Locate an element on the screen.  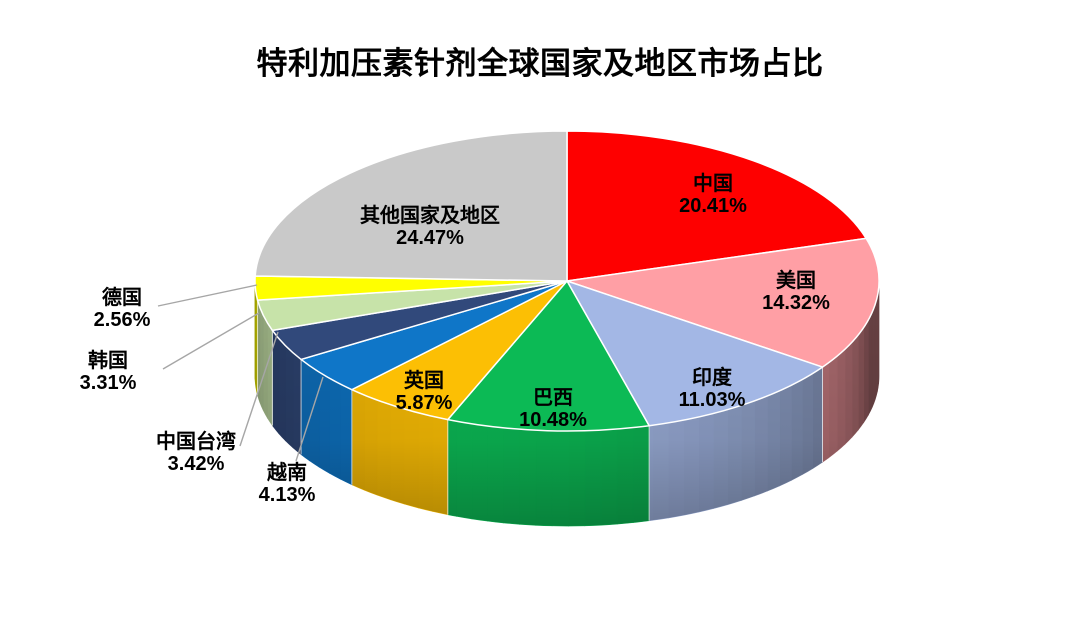
slice-label-2: 美国 is located at coordinates (796, 280).